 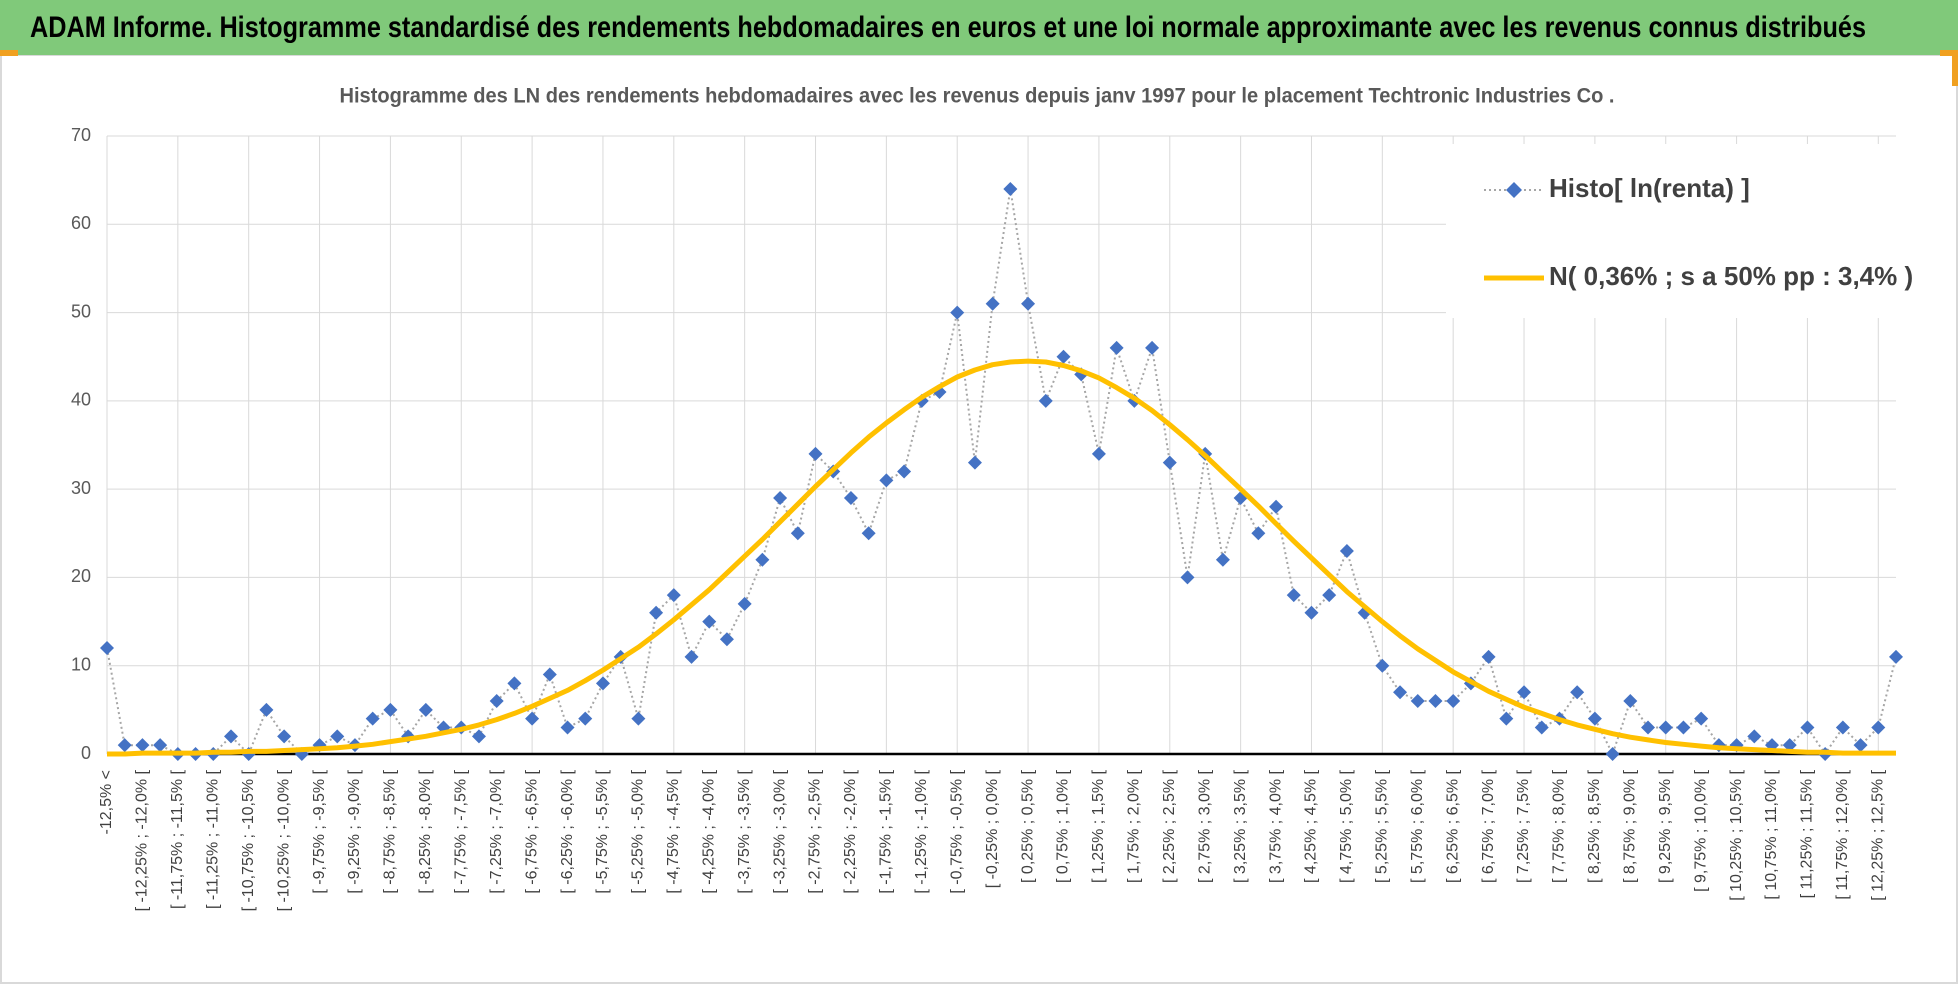 What do you see at coordinates (1346, 826) in the screenshot?
I see `x-tick-label: [ 4,75% ; 5,0% [` at bounding box center [1346, 826].